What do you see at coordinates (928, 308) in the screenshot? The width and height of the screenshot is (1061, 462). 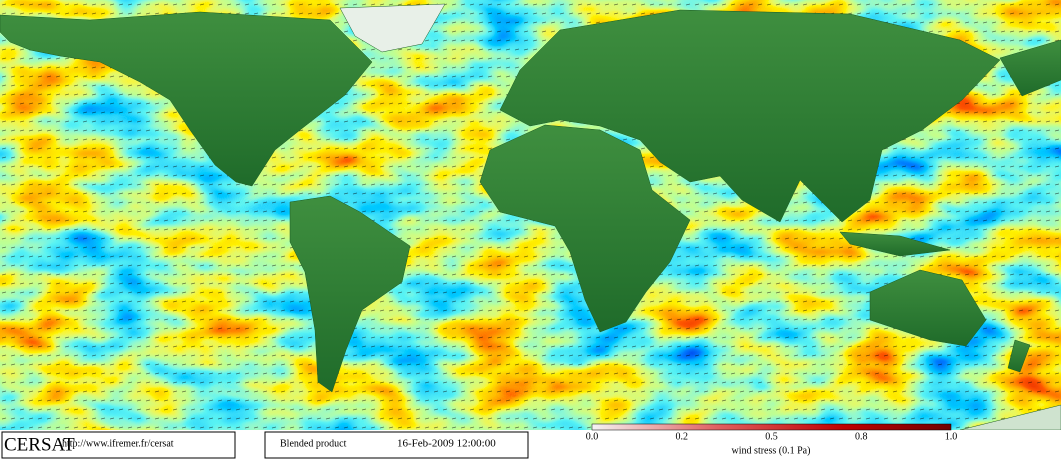 I see `australia` at bounding box center [928, 308].